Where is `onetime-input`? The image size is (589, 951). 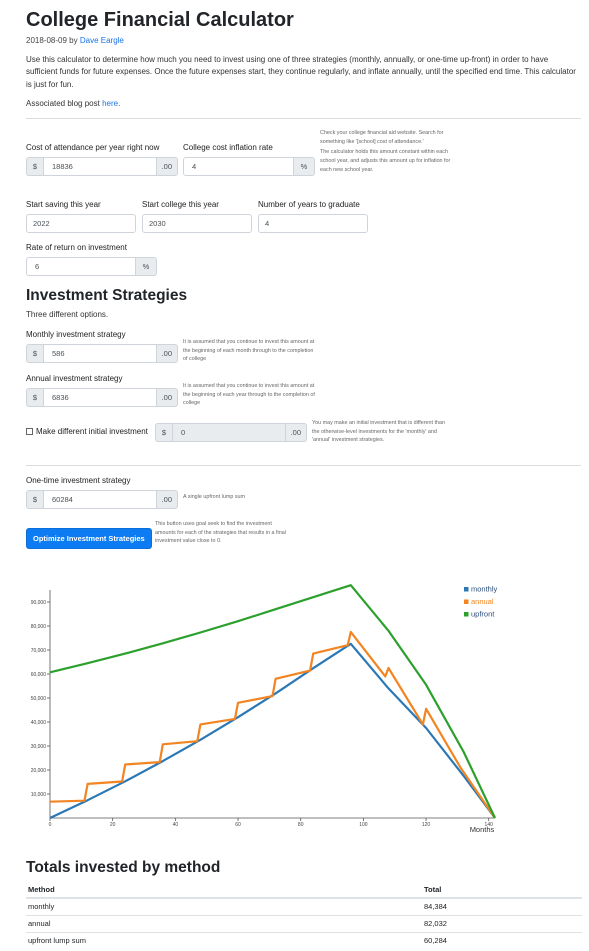
onetime-input is located at coordinates (100, 499).